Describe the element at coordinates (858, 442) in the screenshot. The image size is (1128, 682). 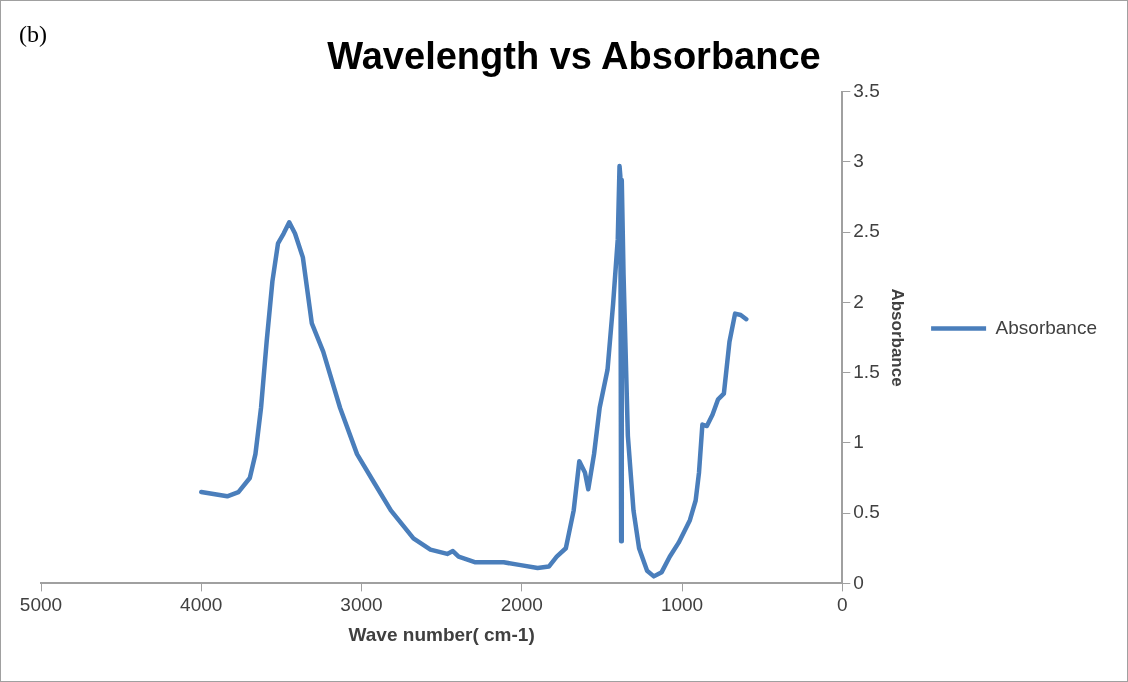
I see `y-tick-label: 1` at that location.